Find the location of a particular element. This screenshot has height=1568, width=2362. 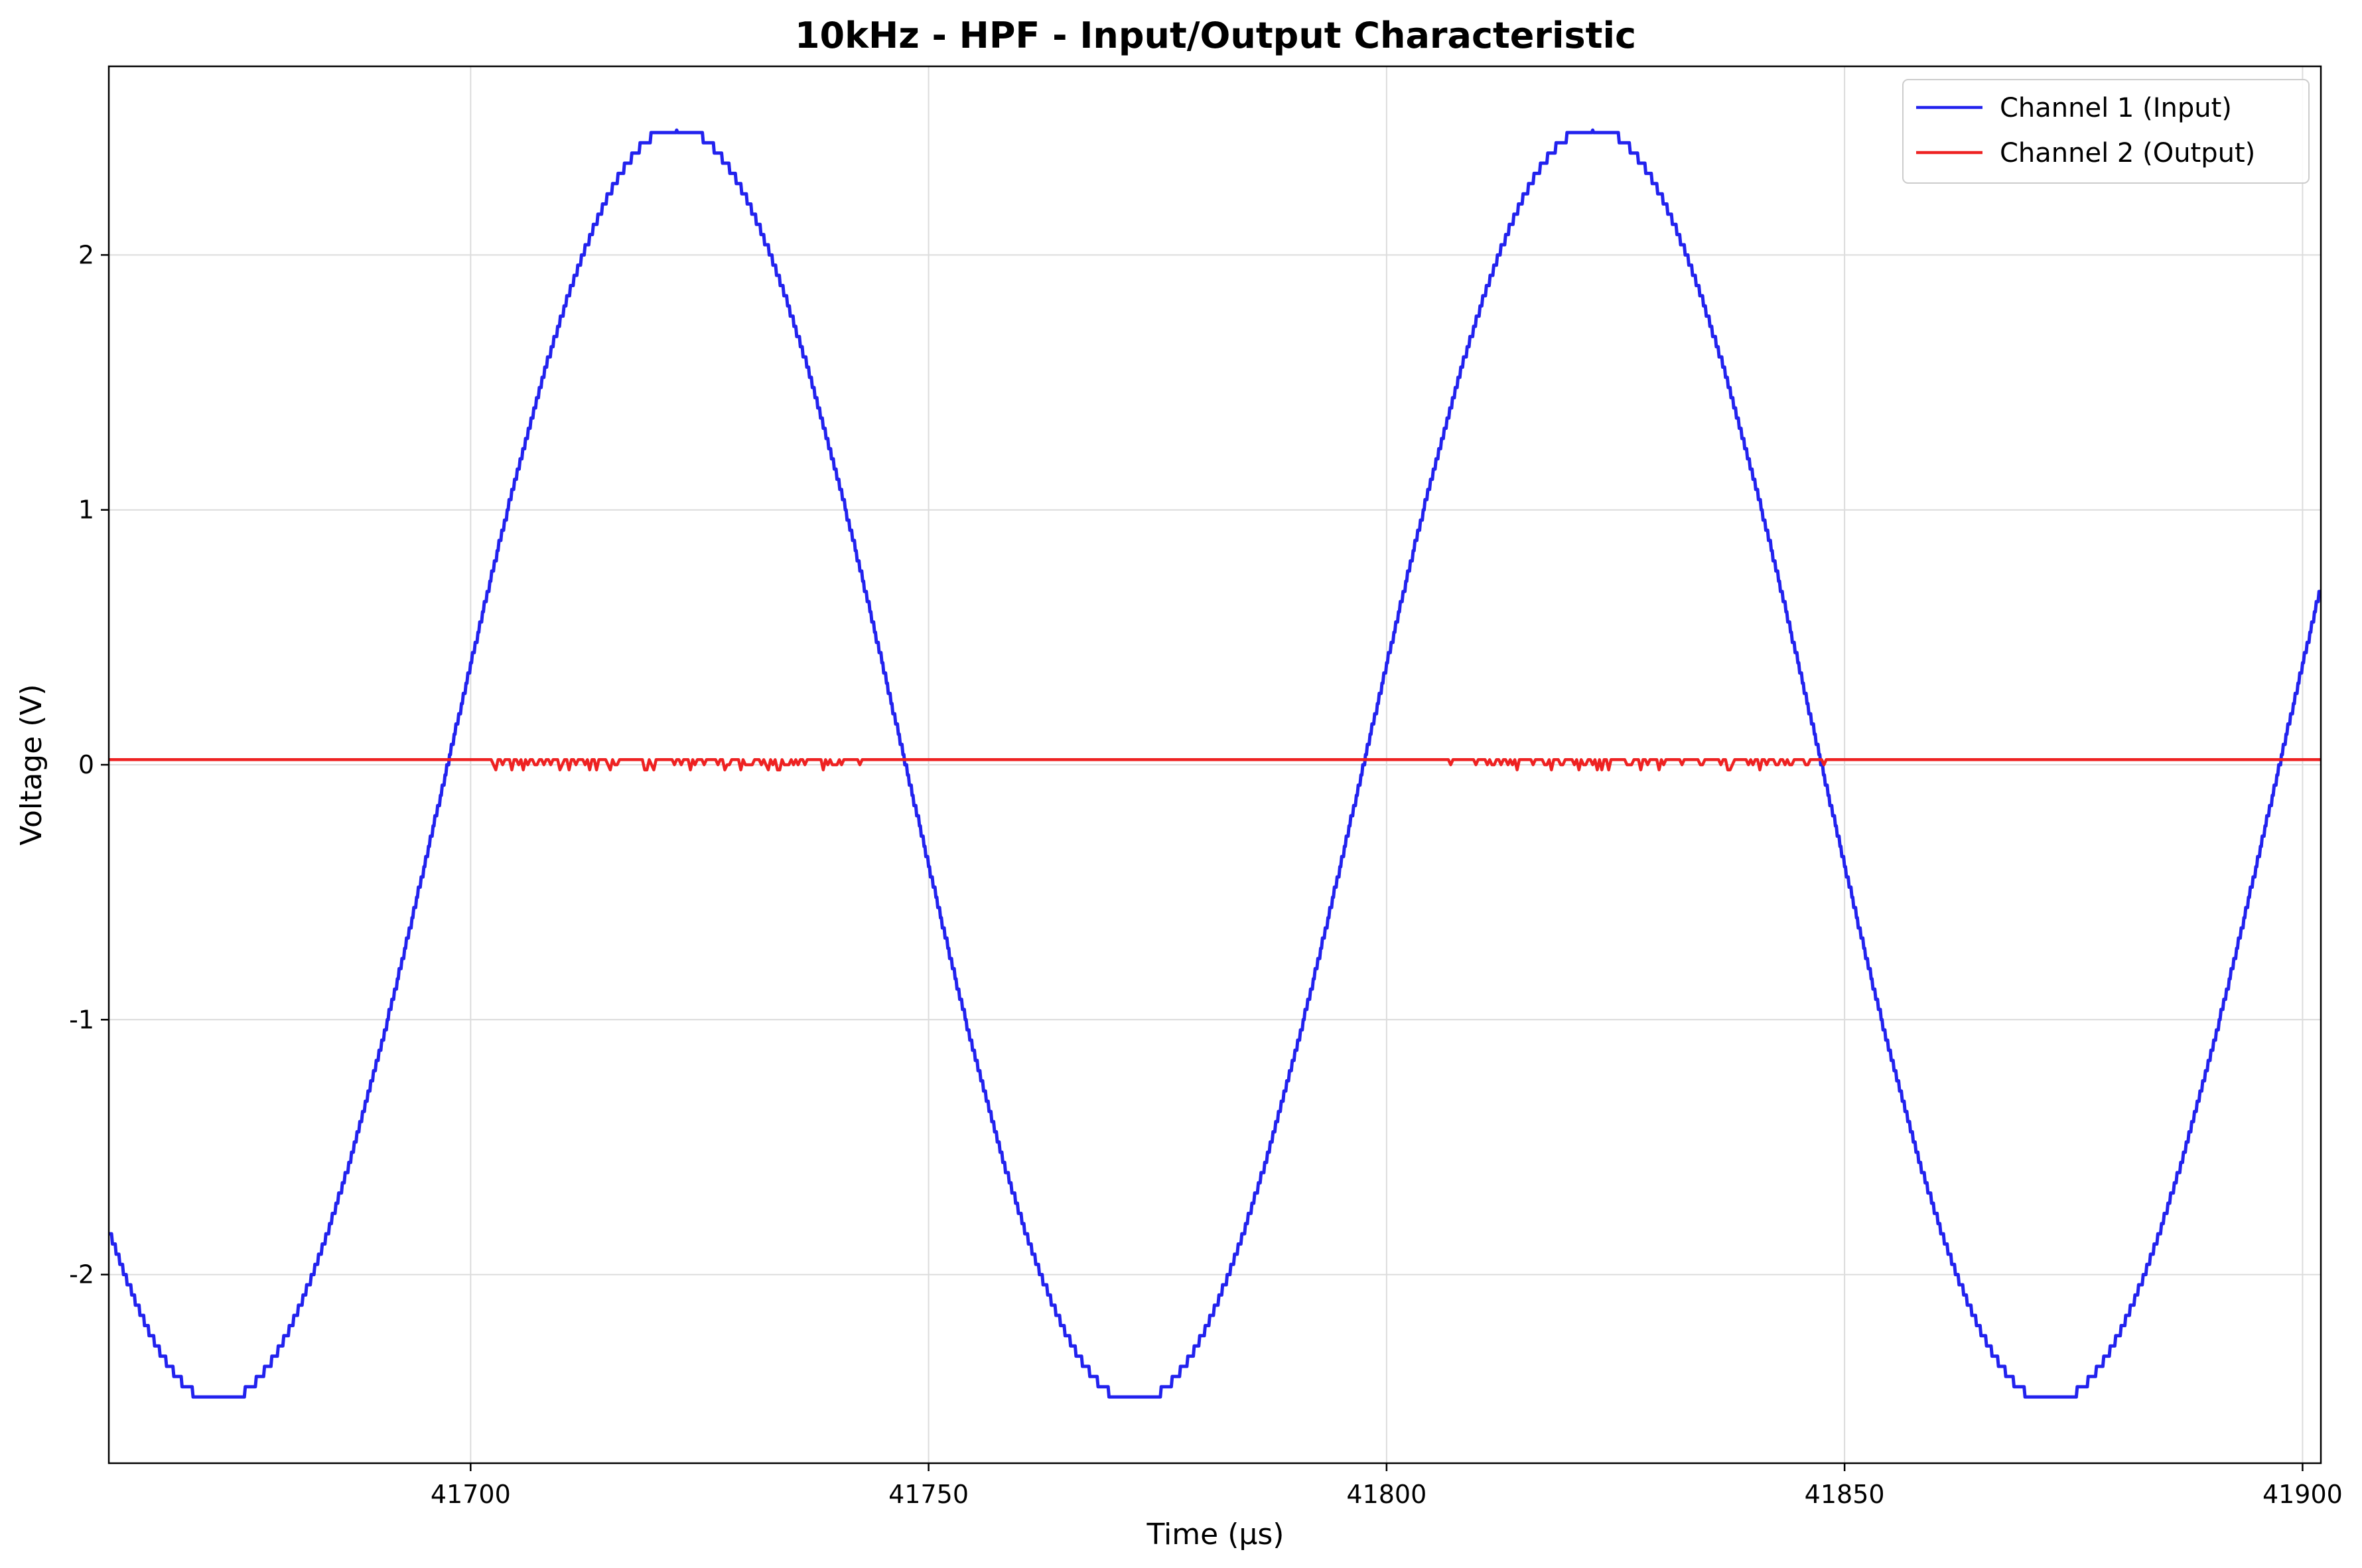

x-axis-label: Time (µs) is located at coordinates (1215, 1535).